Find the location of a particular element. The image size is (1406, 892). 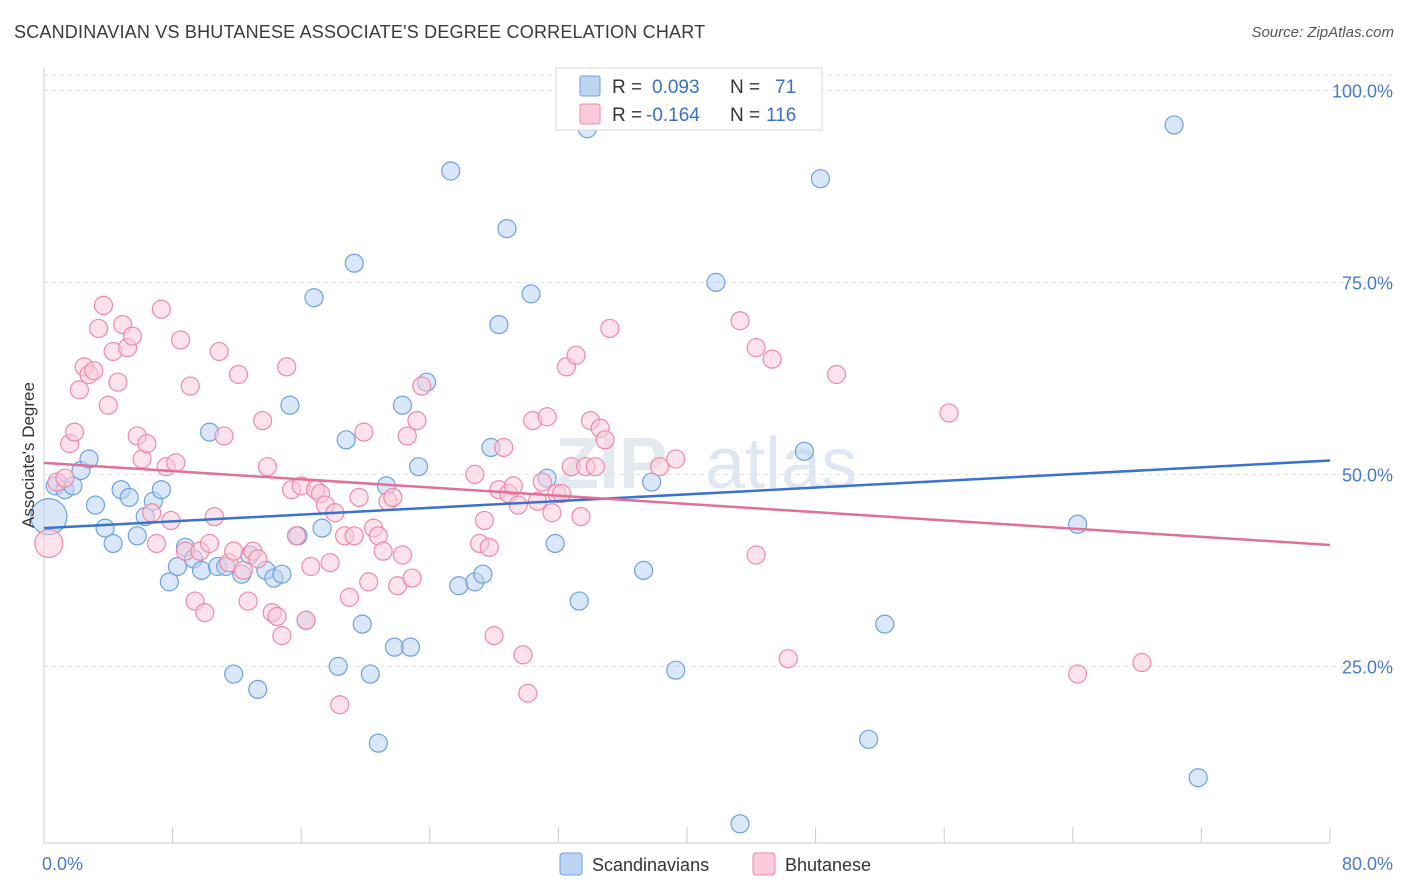

legend-n-value-2: 116 is located at coordinates (781, 115).